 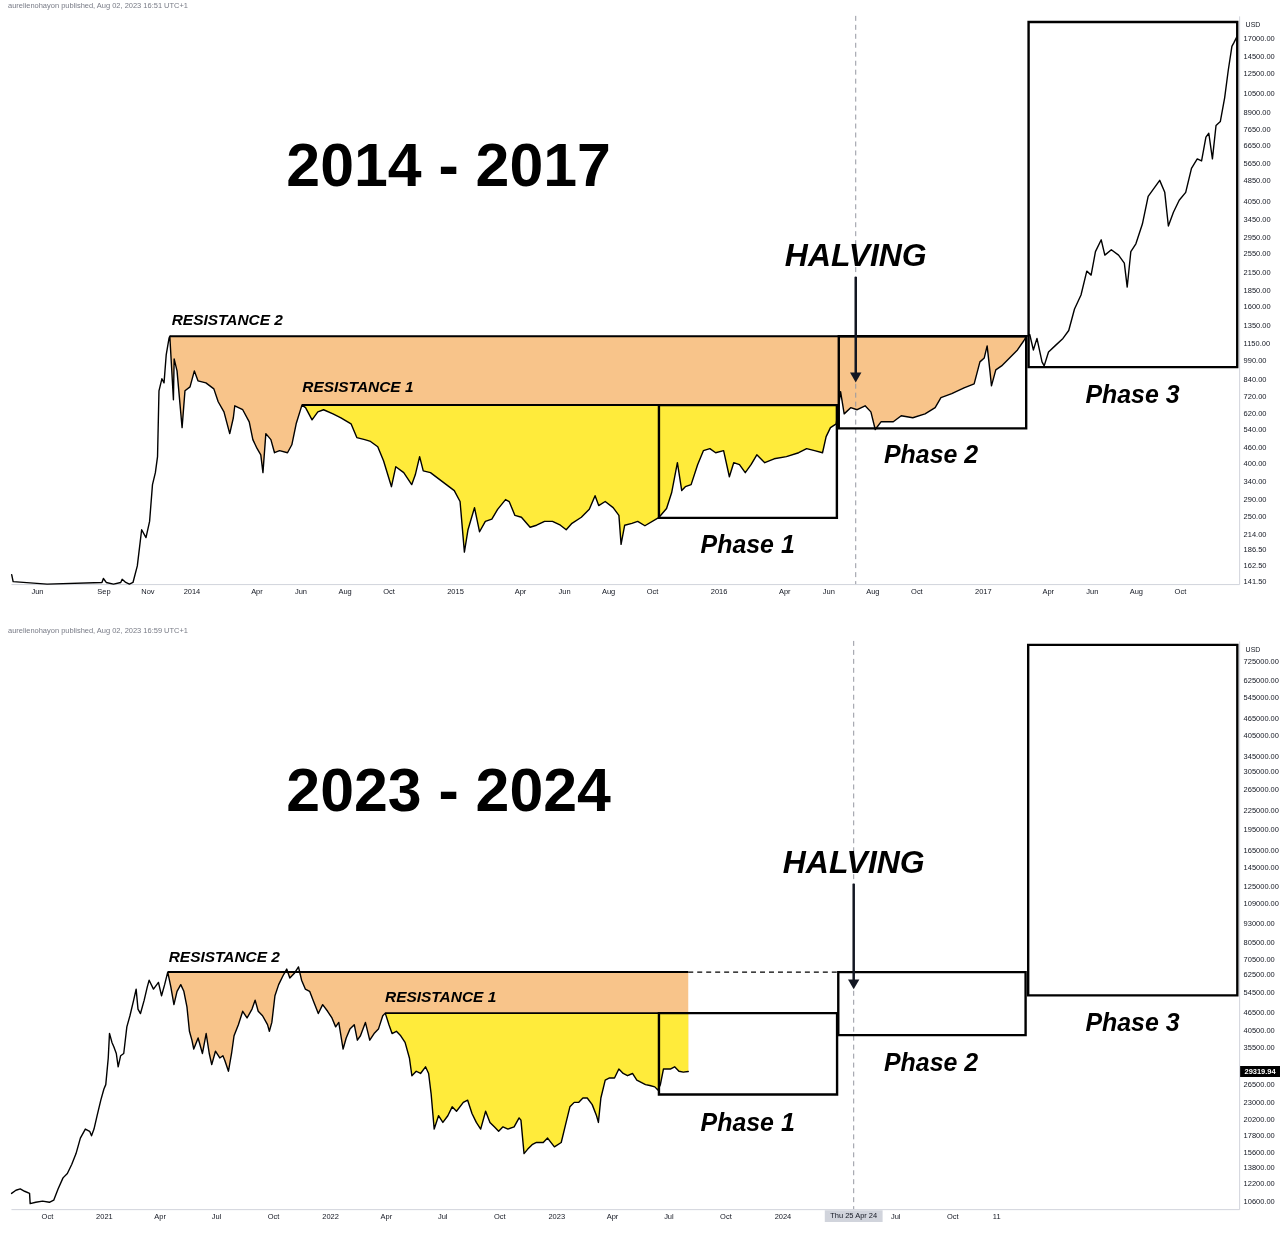 What do you see at coordinates (449, 790) in the screenshot?
I see `text: 2023 - 2024` at bounding box center [449, 790].